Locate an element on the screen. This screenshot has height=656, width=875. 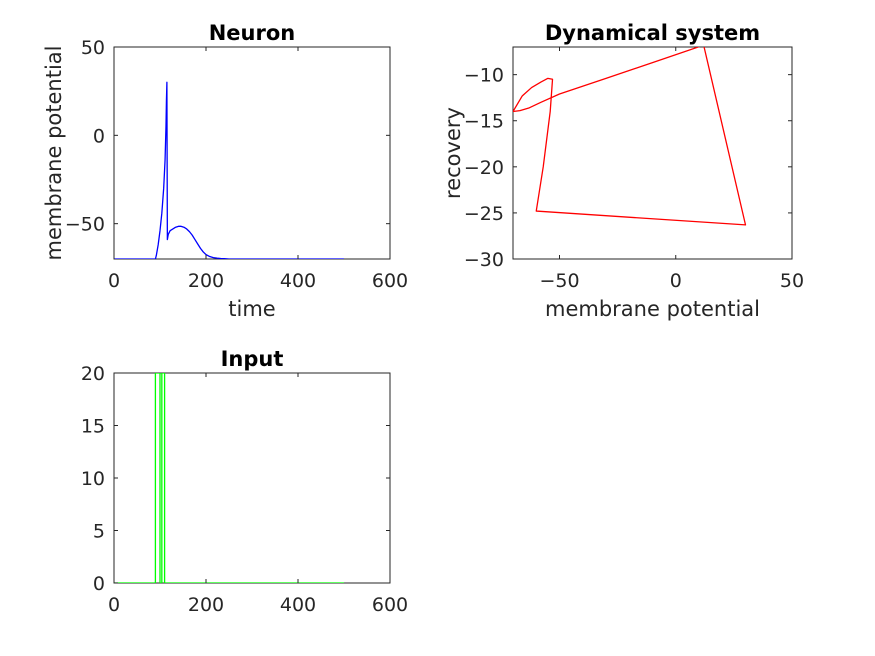
input-xtick-label: 600 is located at coordinates (390, 605).